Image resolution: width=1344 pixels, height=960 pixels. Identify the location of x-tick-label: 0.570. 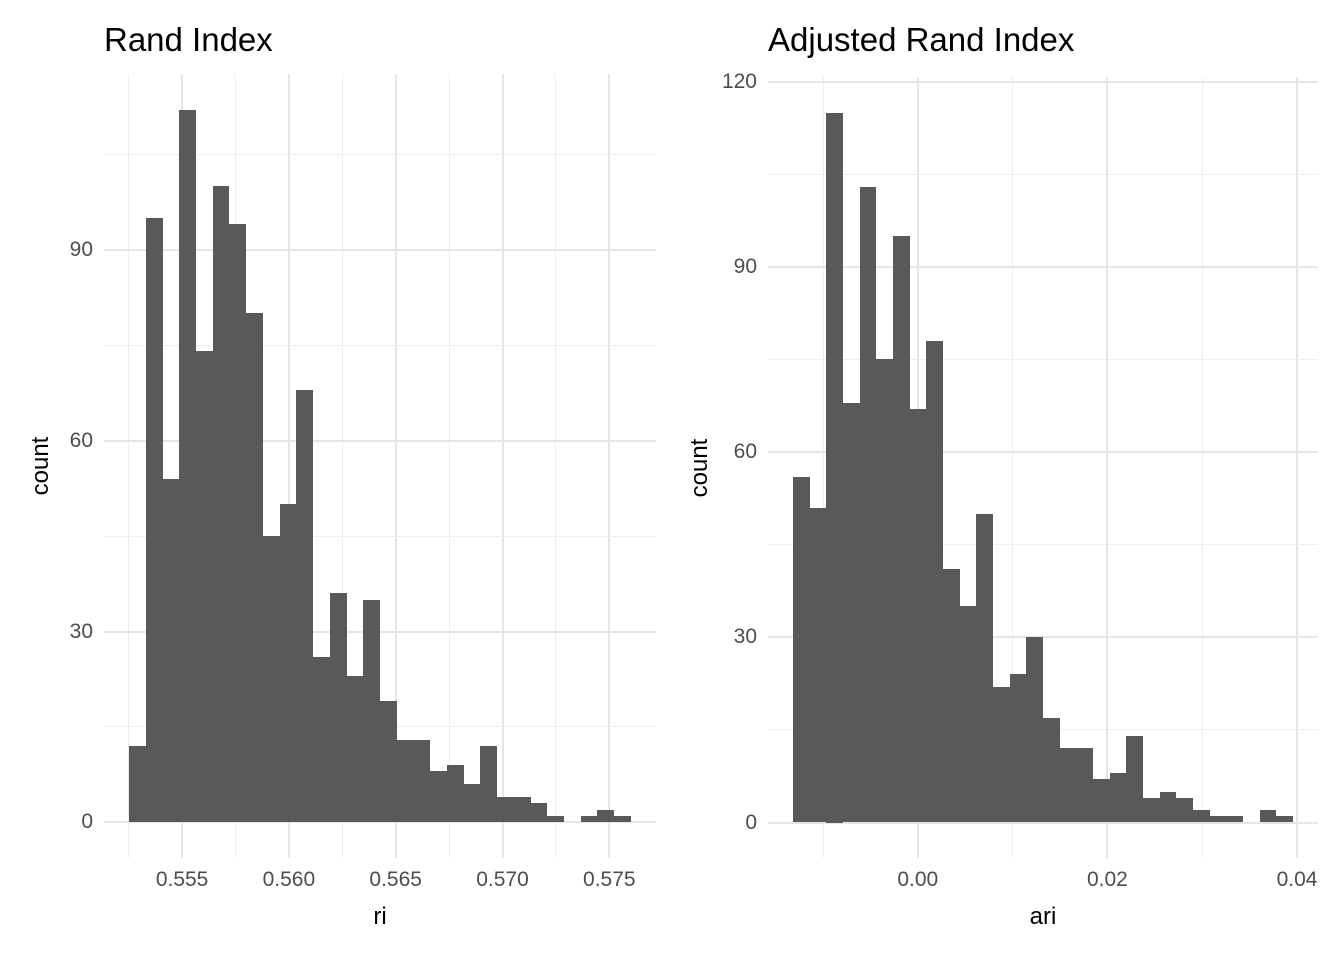
(502, 879).